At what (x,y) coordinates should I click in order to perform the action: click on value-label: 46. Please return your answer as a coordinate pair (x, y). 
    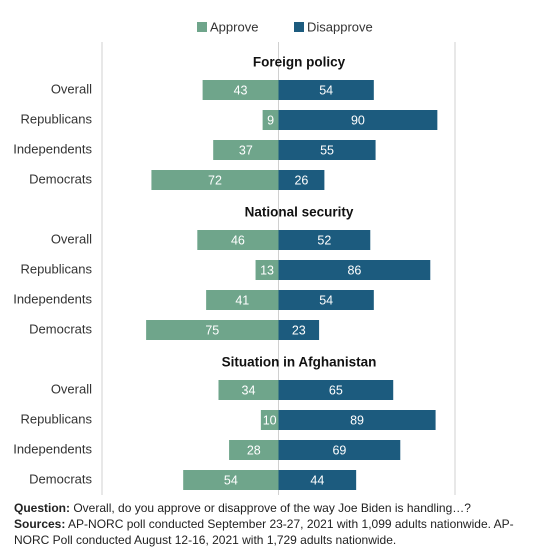
    Looking at the image, I should click on (238, 240).